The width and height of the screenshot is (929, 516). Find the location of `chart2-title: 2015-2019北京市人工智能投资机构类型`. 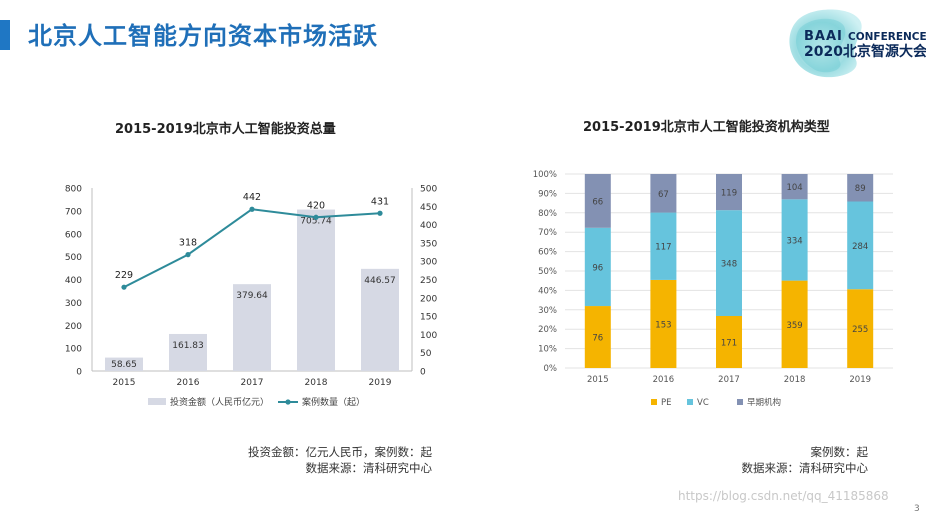

chart2-title: 2015-2019北京市人工智能投资机构类型 is located at coordinates (706, 127).